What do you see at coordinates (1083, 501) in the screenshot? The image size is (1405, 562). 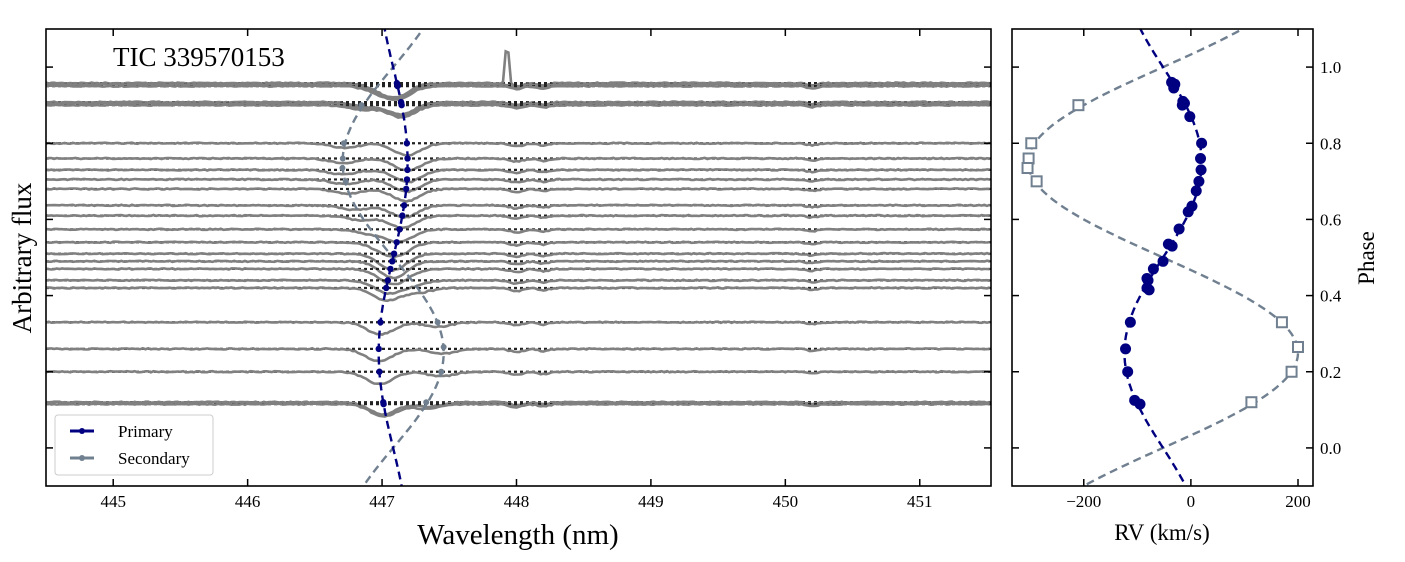 I see `rv-tick-label: −200` at bounding box center [1083, 501].